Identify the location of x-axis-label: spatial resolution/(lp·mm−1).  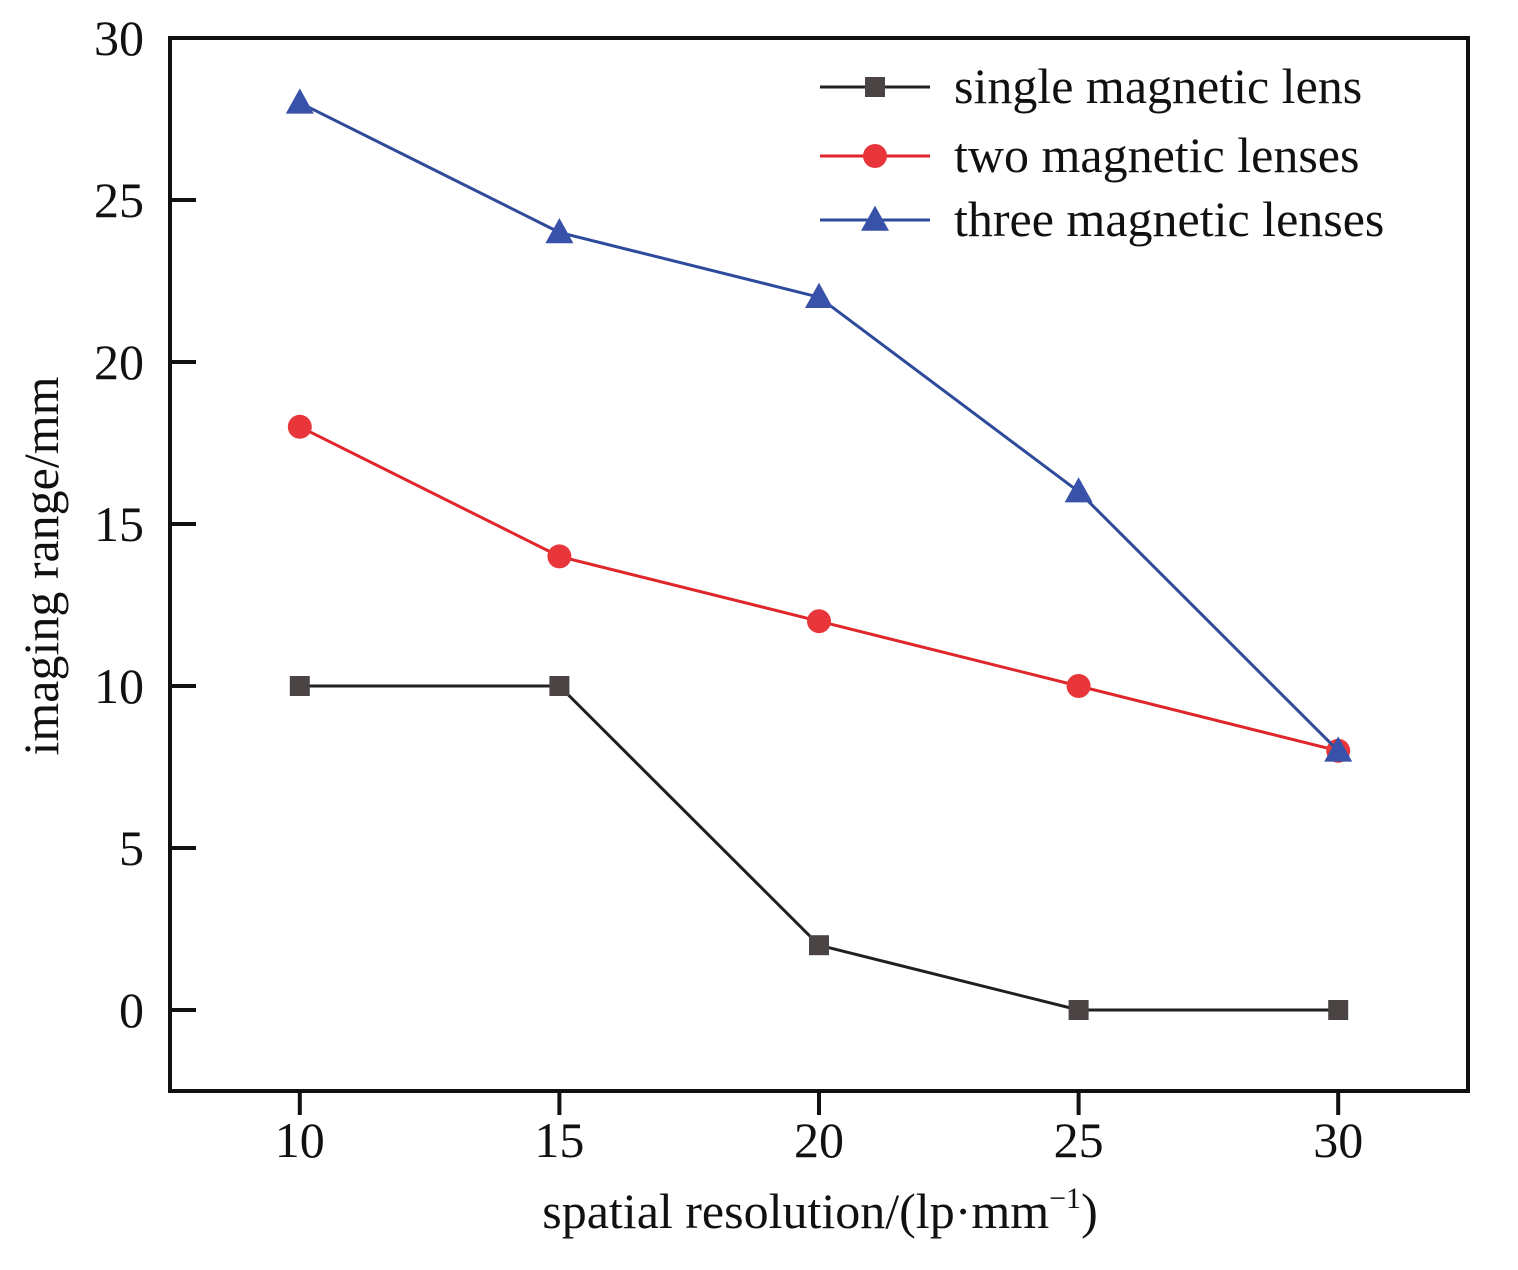
(819, 1210).